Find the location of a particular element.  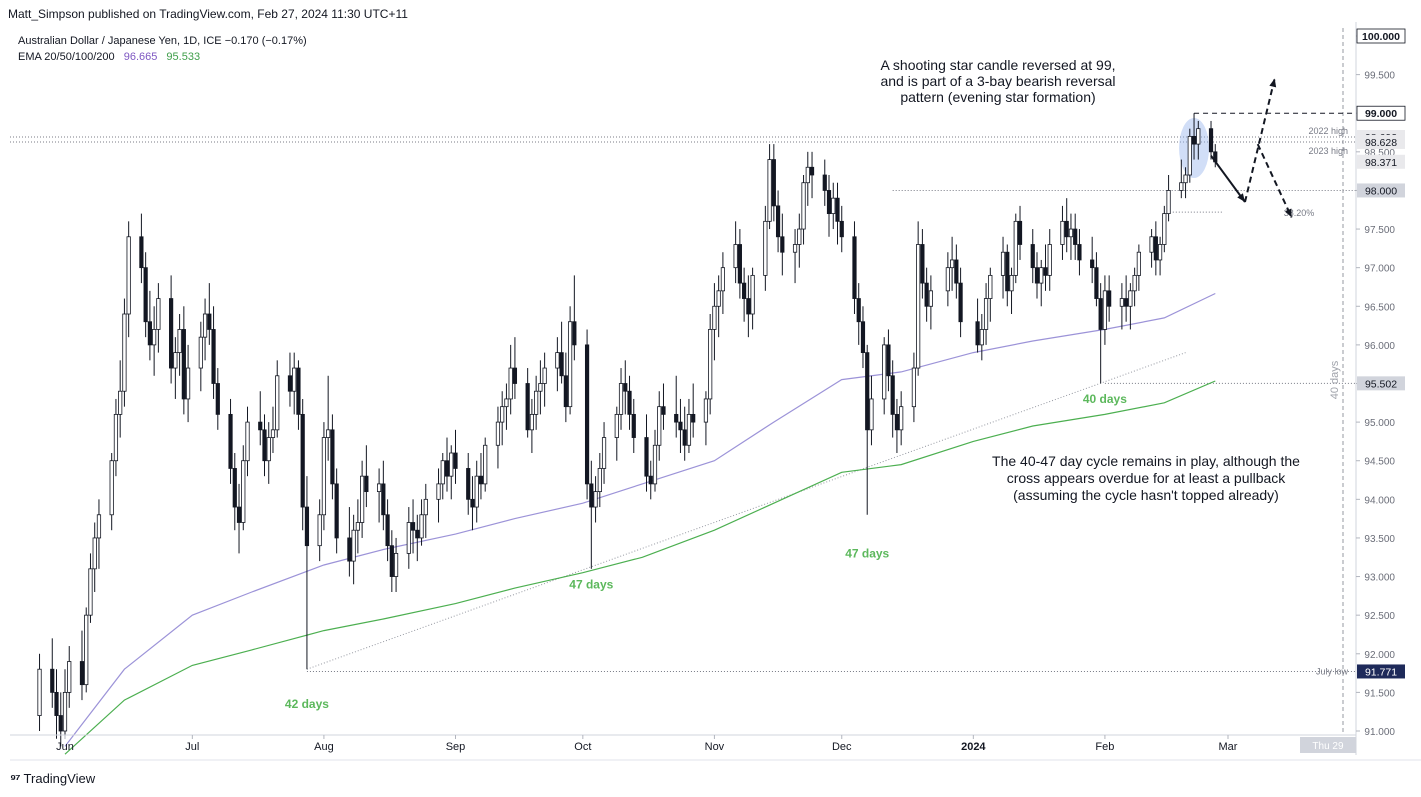

level-label: 2023 high is located at coordinates (1328, 151).